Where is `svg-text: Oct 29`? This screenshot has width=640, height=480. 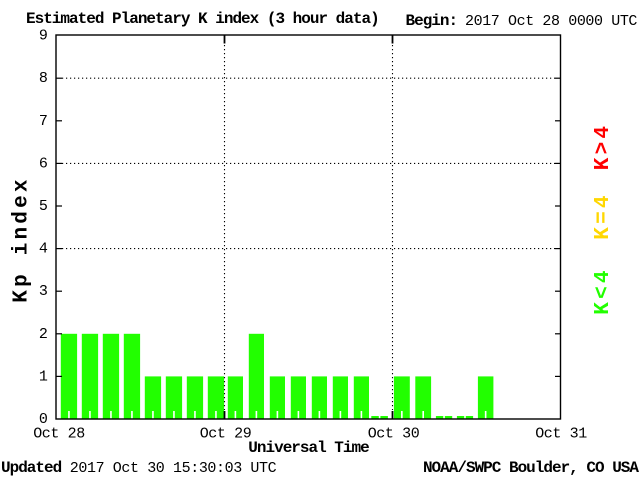
svg-text: Oct 29 is located at coordinates (226, 434).